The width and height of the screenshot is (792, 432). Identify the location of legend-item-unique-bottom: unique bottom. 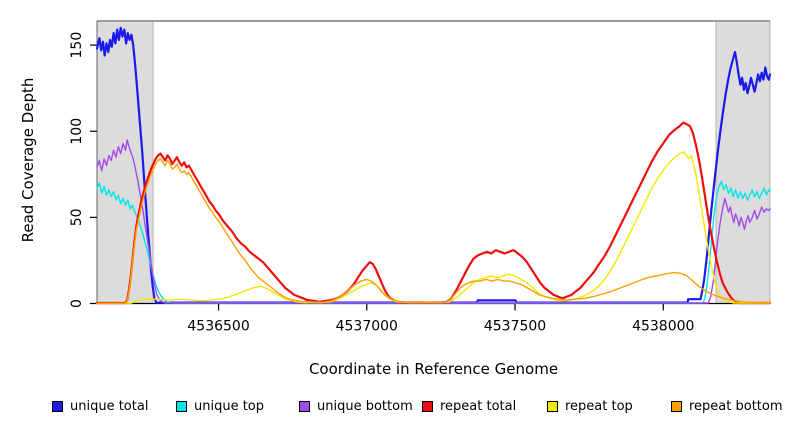
(356, 406).